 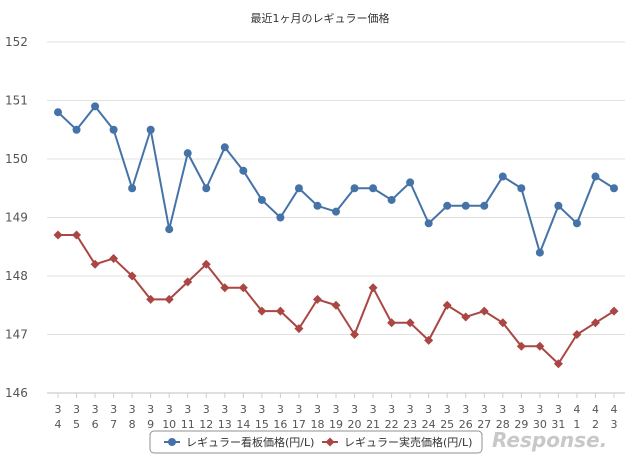 What do you see at coordinates (225, 424) in the screenshot?
I see `x-tick-label-day: 13` at bounding box center [225, 424].